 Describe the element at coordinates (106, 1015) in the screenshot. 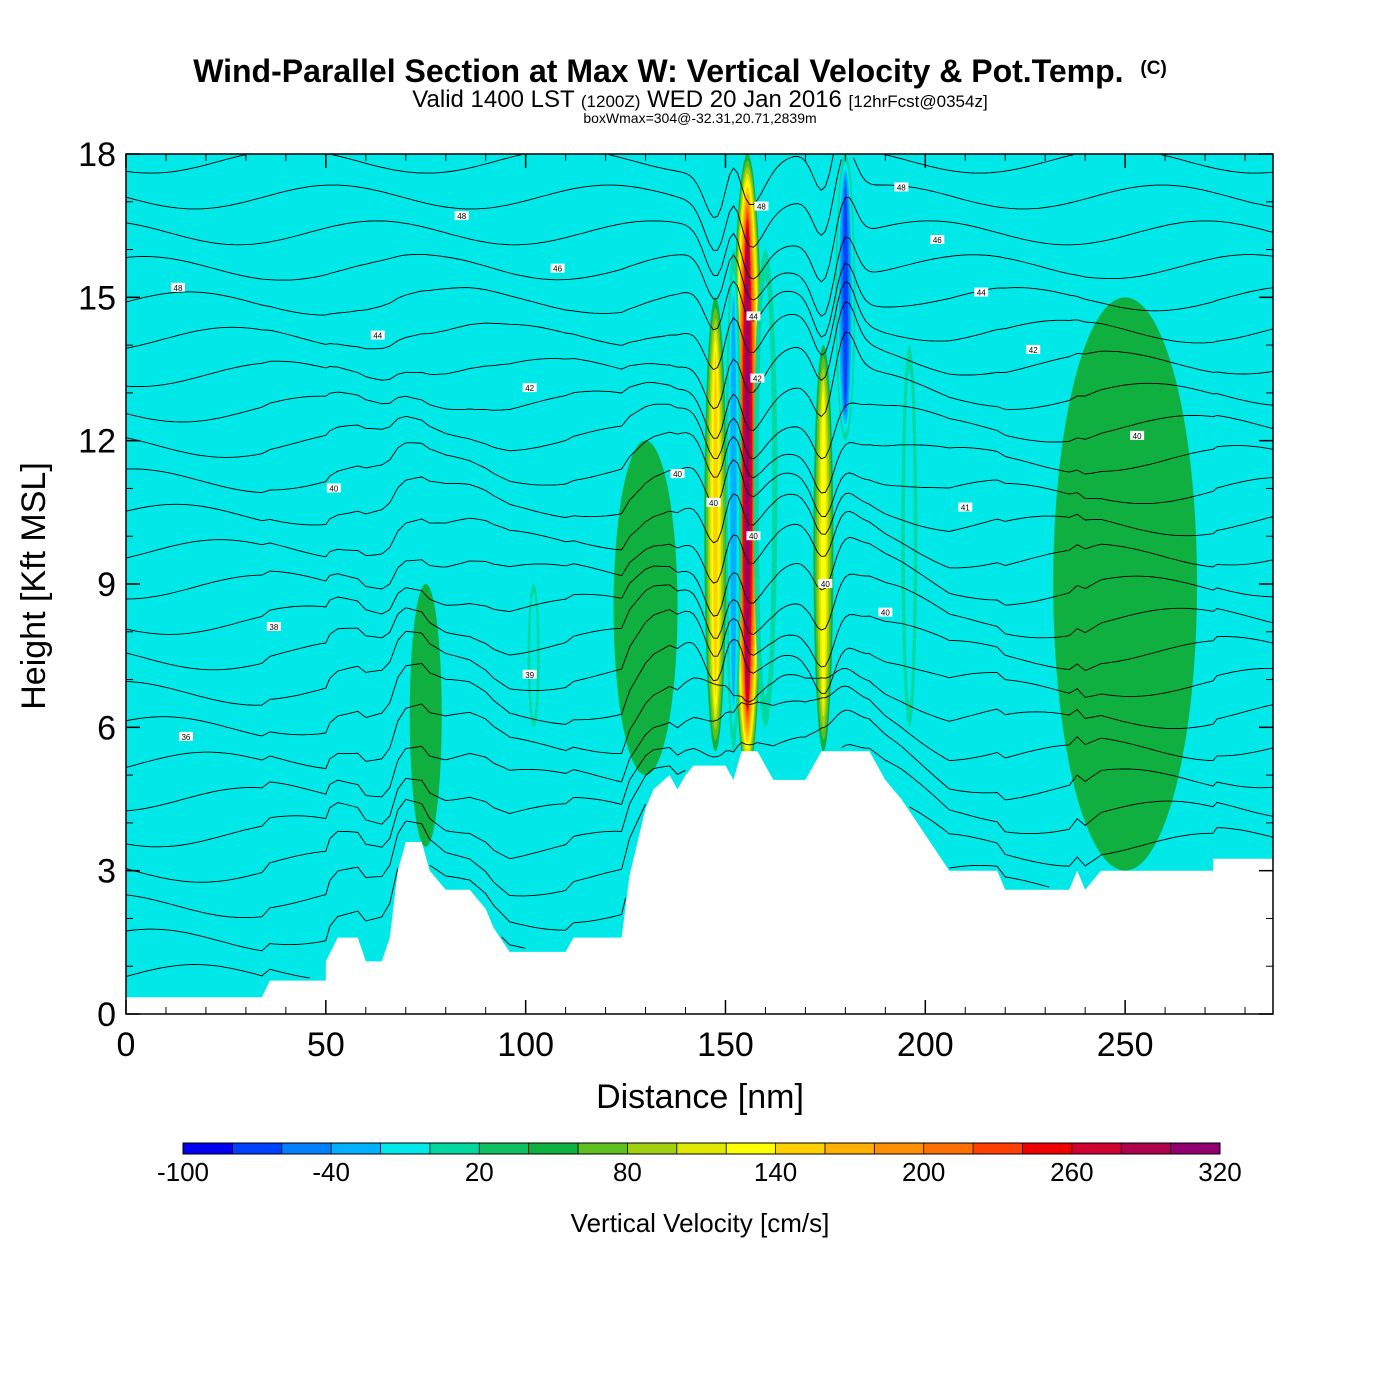

I see `y-tick-label: 0` at that location.